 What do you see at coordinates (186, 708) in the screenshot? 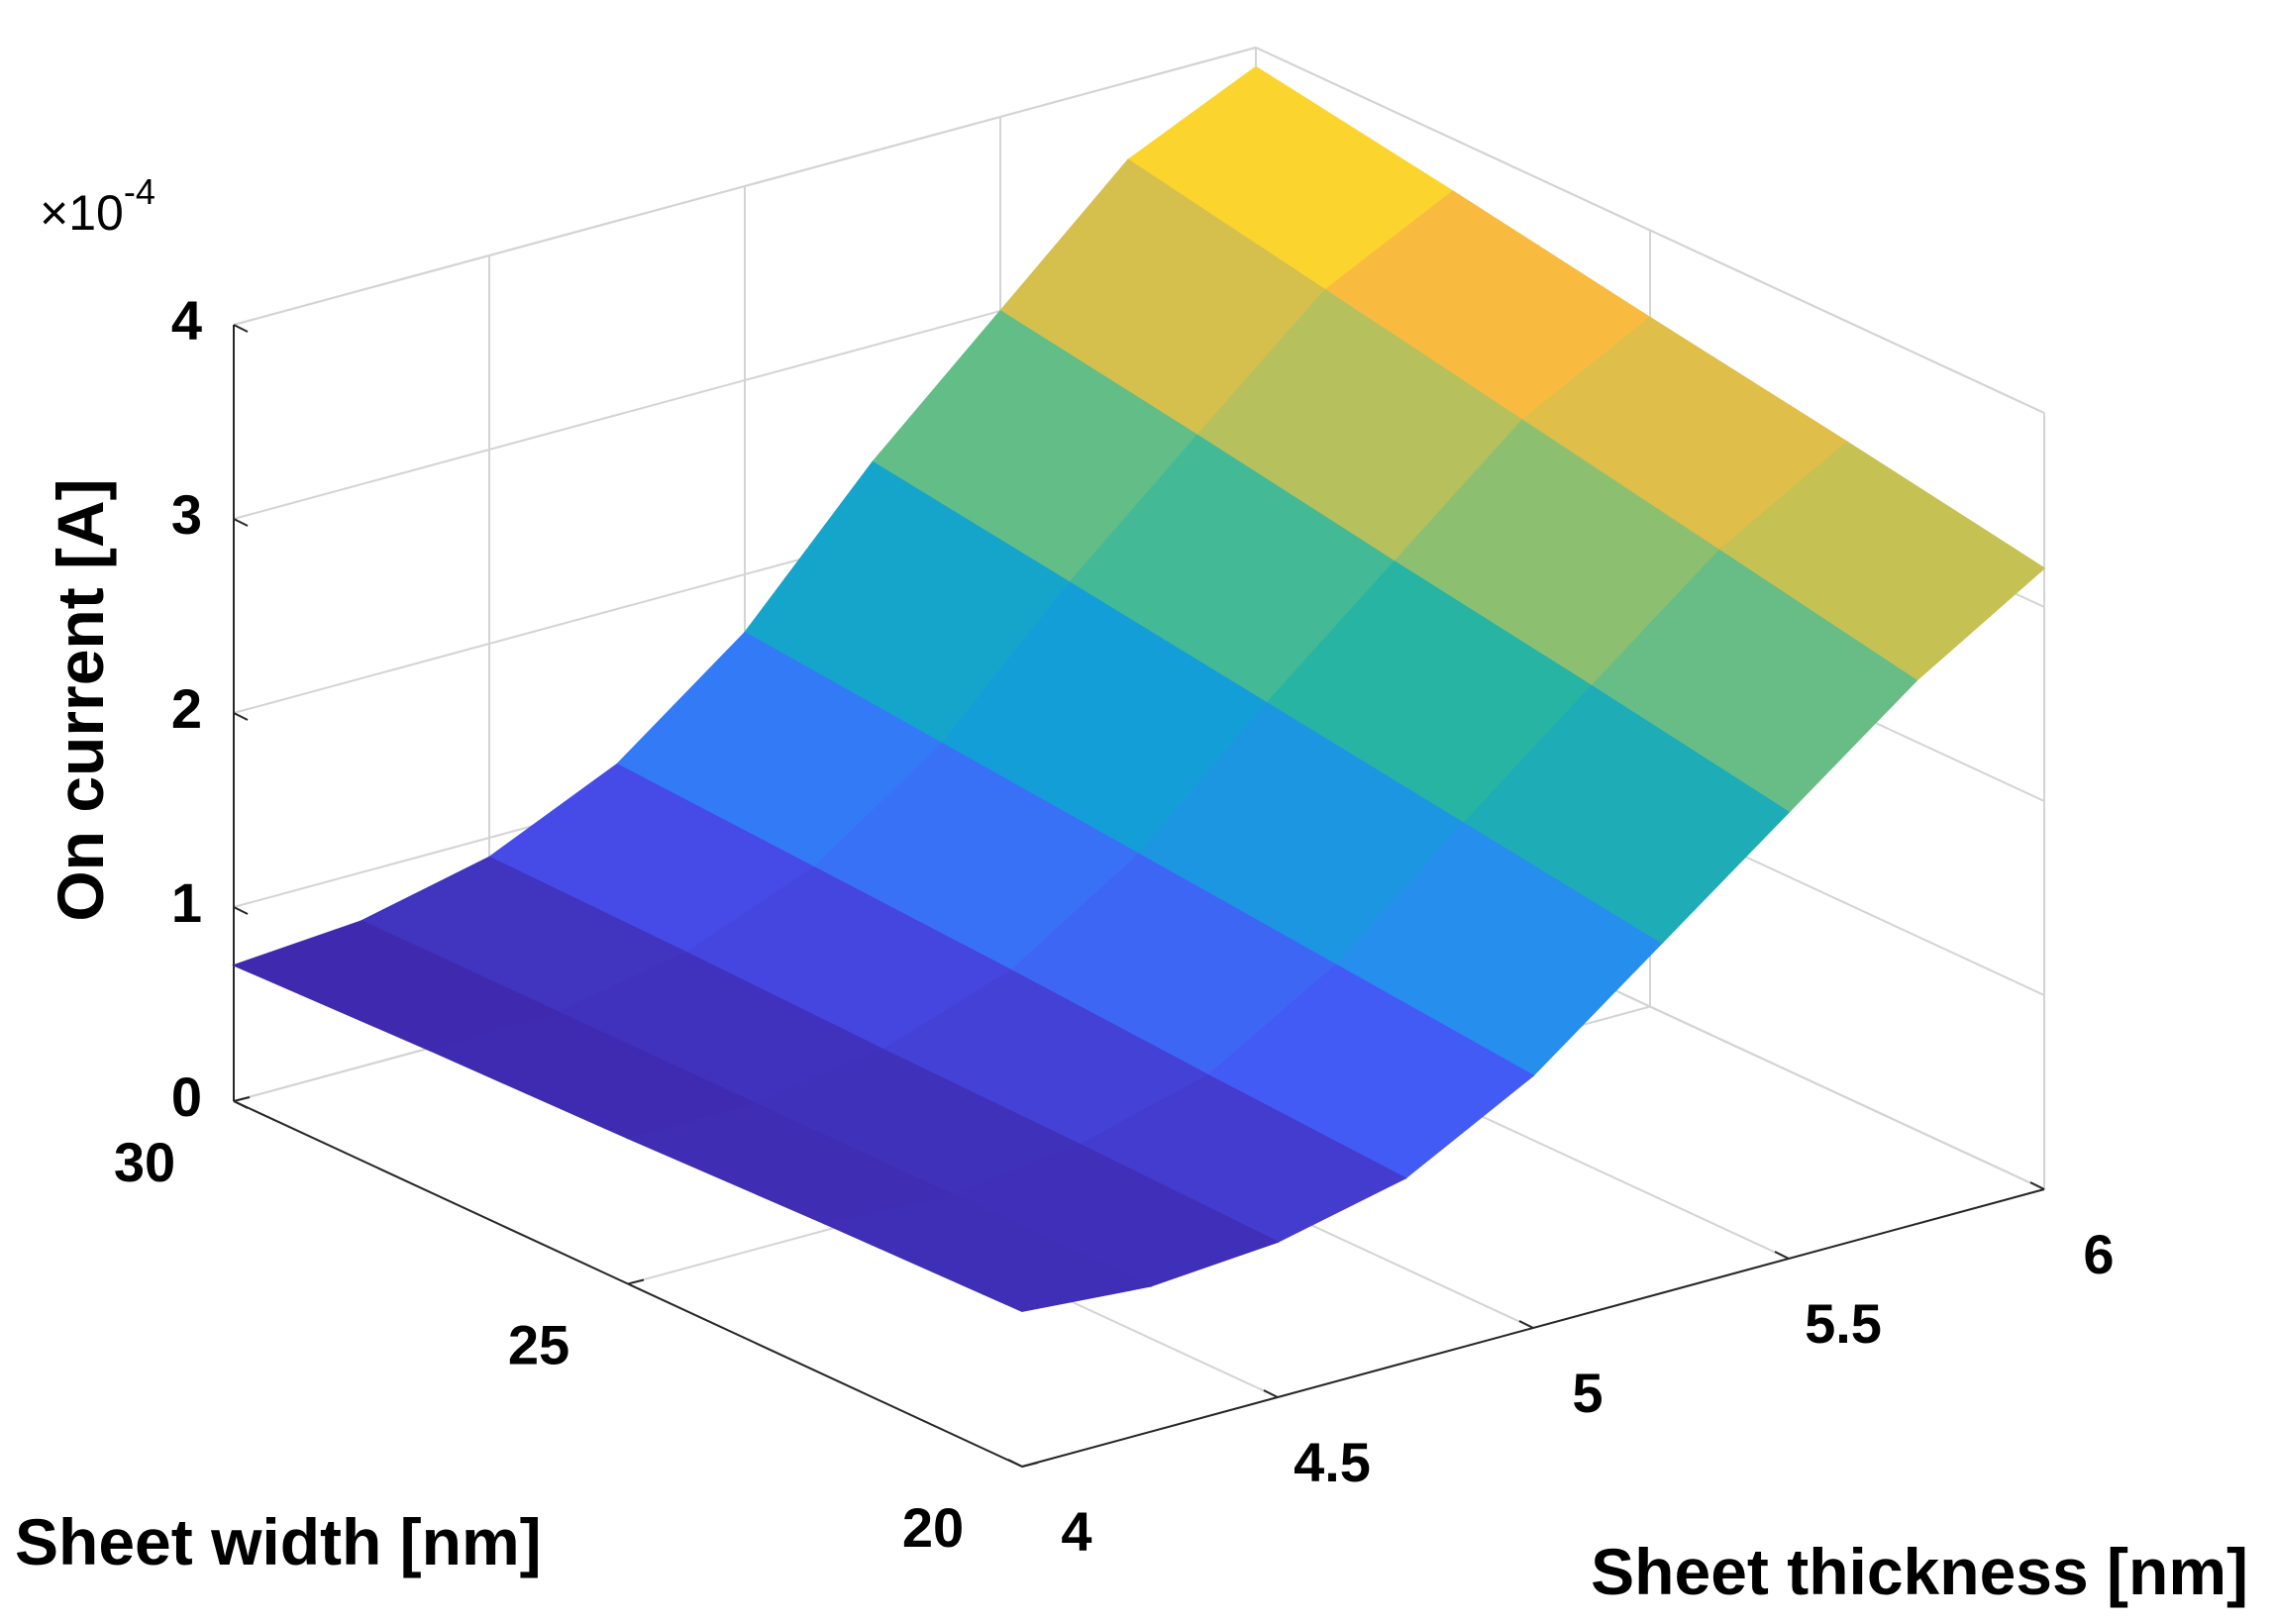
I see `z-tick-label: 2` at bounding box center [186, 708].